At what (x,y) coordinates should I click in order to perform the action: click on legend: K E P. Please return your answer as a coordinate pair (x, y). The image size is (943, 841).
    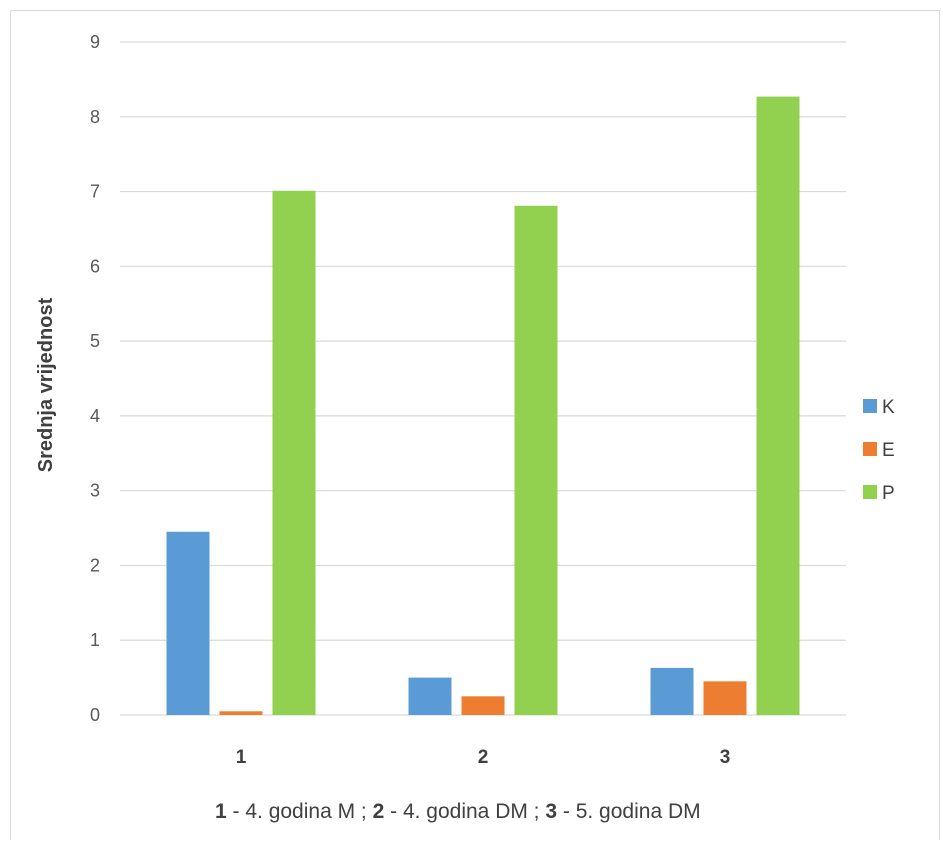
    Looking at the image, I should click on (879, 450).